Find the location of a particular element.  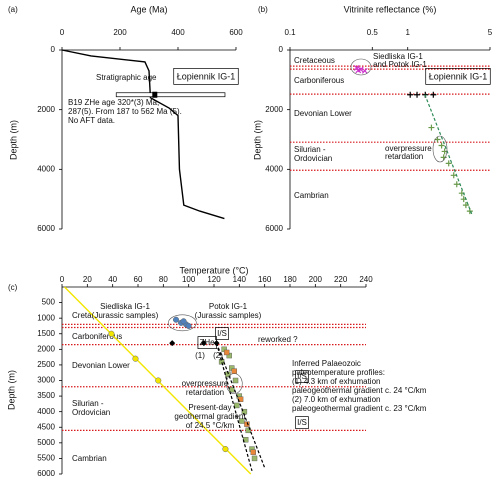

x-axis-title: Age (Ma) is located at coordinates (148, 9).